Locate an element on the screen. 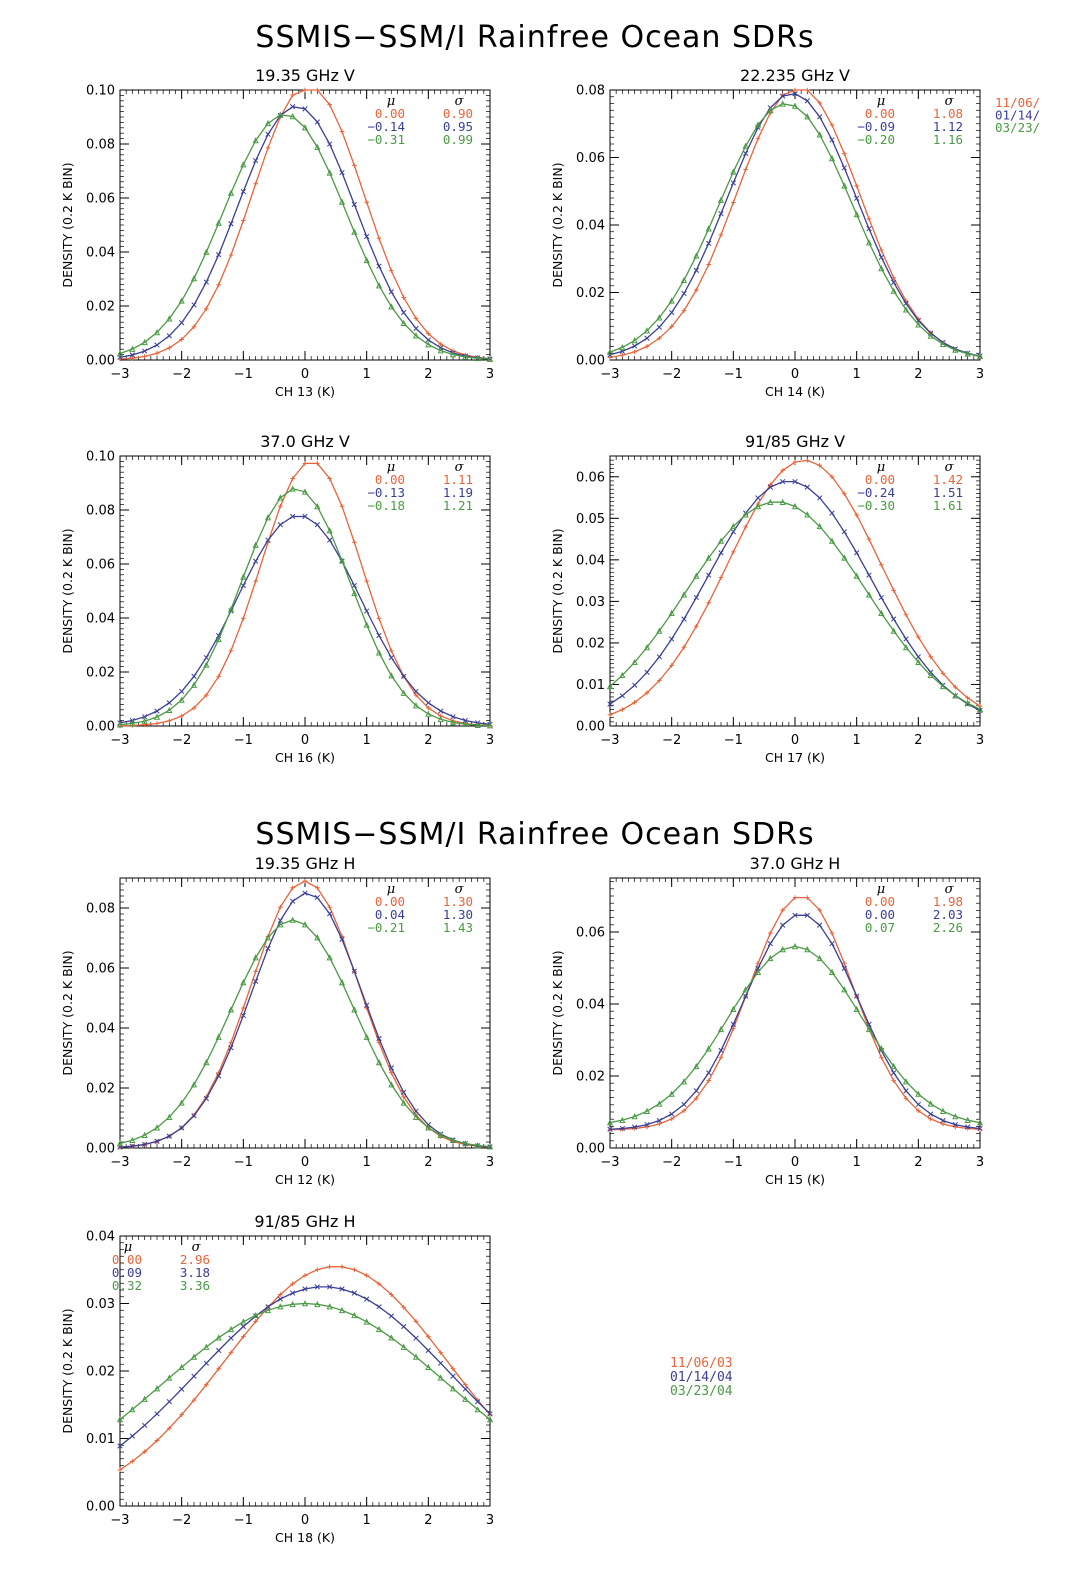 The image size is (1070, 1594). mu-value: −0.09 is located at coordinates (876, 126).